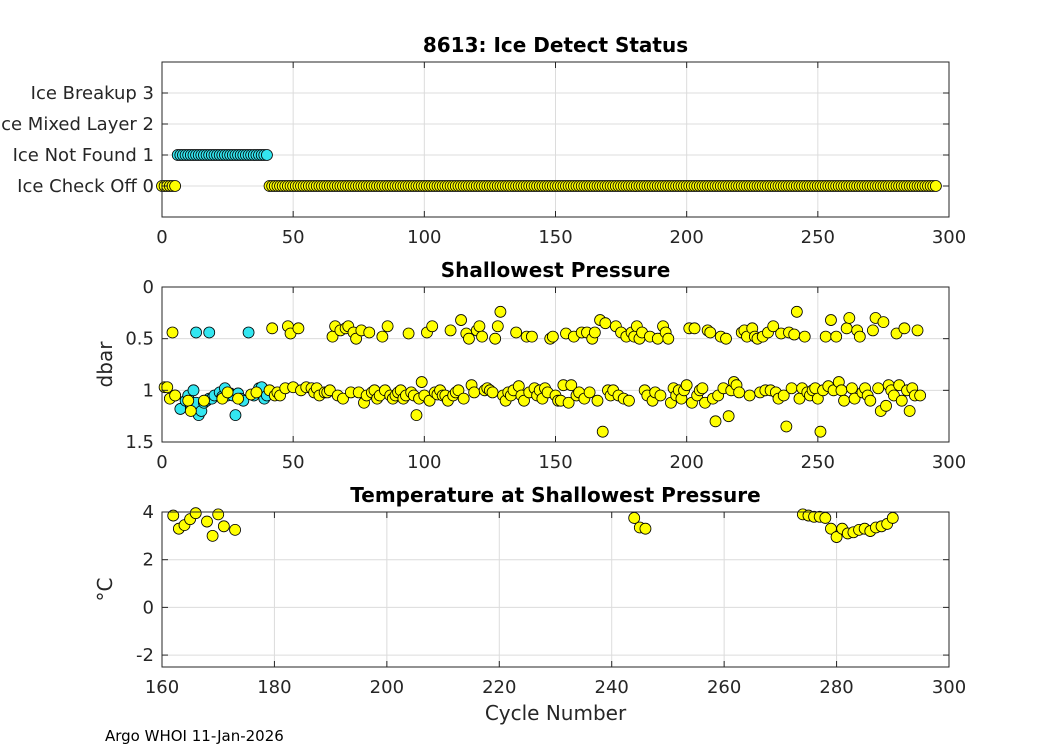 The image size is (1050, 750). I want to click on y-tick-label: 2, so click(148, 560).